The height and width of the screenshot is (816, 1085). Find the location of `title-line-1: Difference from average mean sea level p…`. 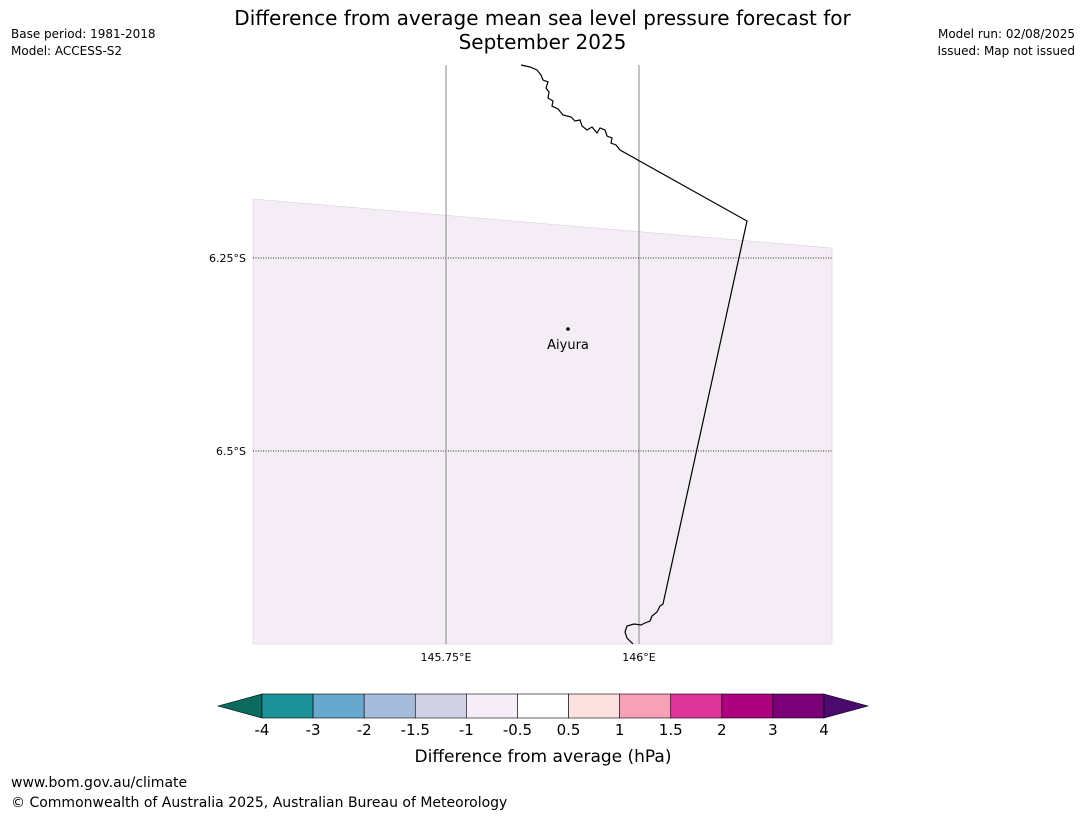

title-line-1: Difference from average mean sea level p… is located at coordinates (542, 18).